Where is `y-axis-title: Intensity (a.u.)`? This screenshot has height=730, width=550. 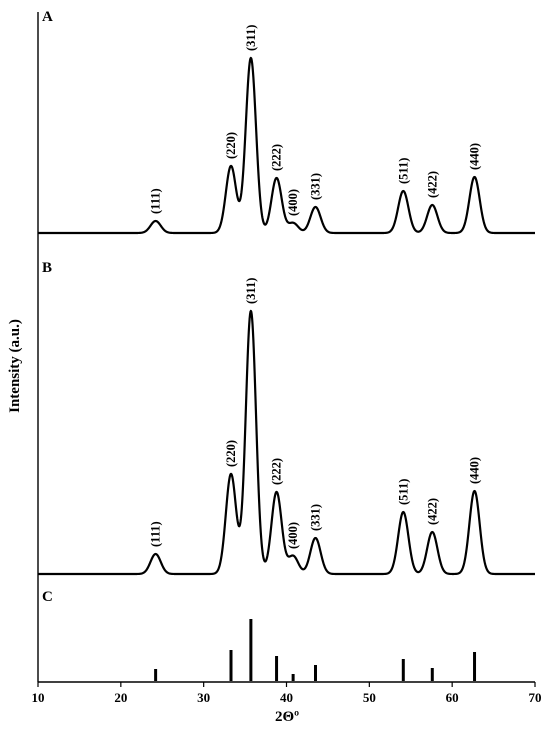 y-axis-title: Intensity (a.u.) is located at coordinates (15, 366).